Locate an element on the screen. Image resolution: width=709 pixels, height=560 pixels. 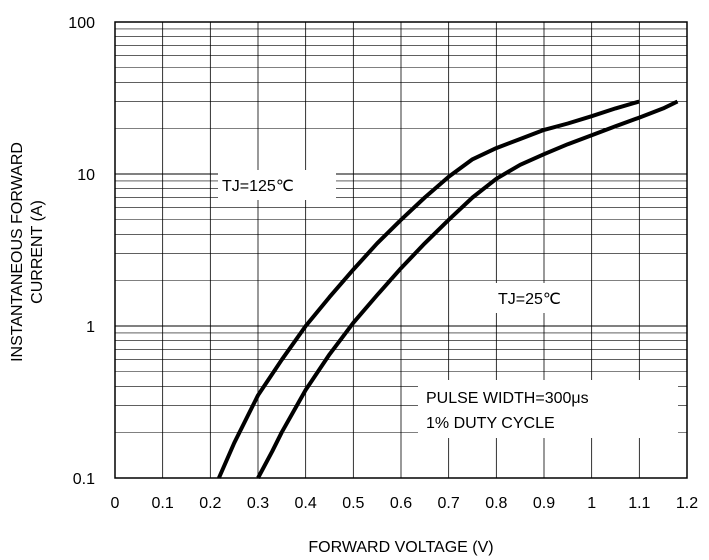
x-tick-label: 0.7 is located at coordinates (449, 503).